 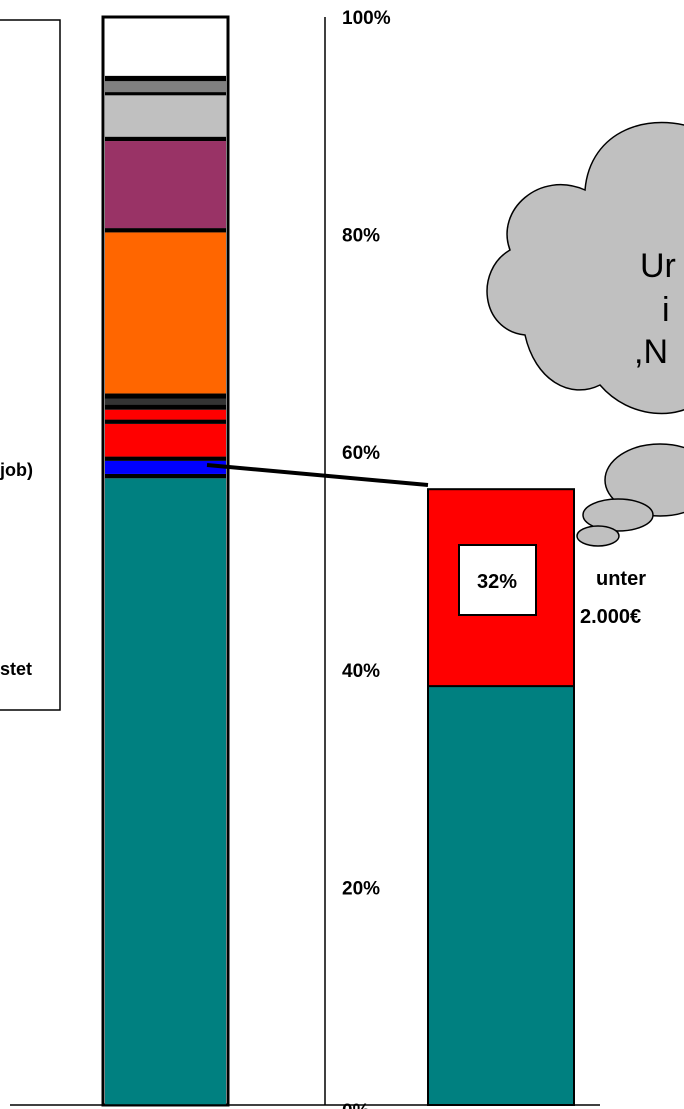 What do you see at coordinates (610, 617) in the screenshot?
I see `bar-2-side-label-2: 2.000€` at bounding box center [610, 617].